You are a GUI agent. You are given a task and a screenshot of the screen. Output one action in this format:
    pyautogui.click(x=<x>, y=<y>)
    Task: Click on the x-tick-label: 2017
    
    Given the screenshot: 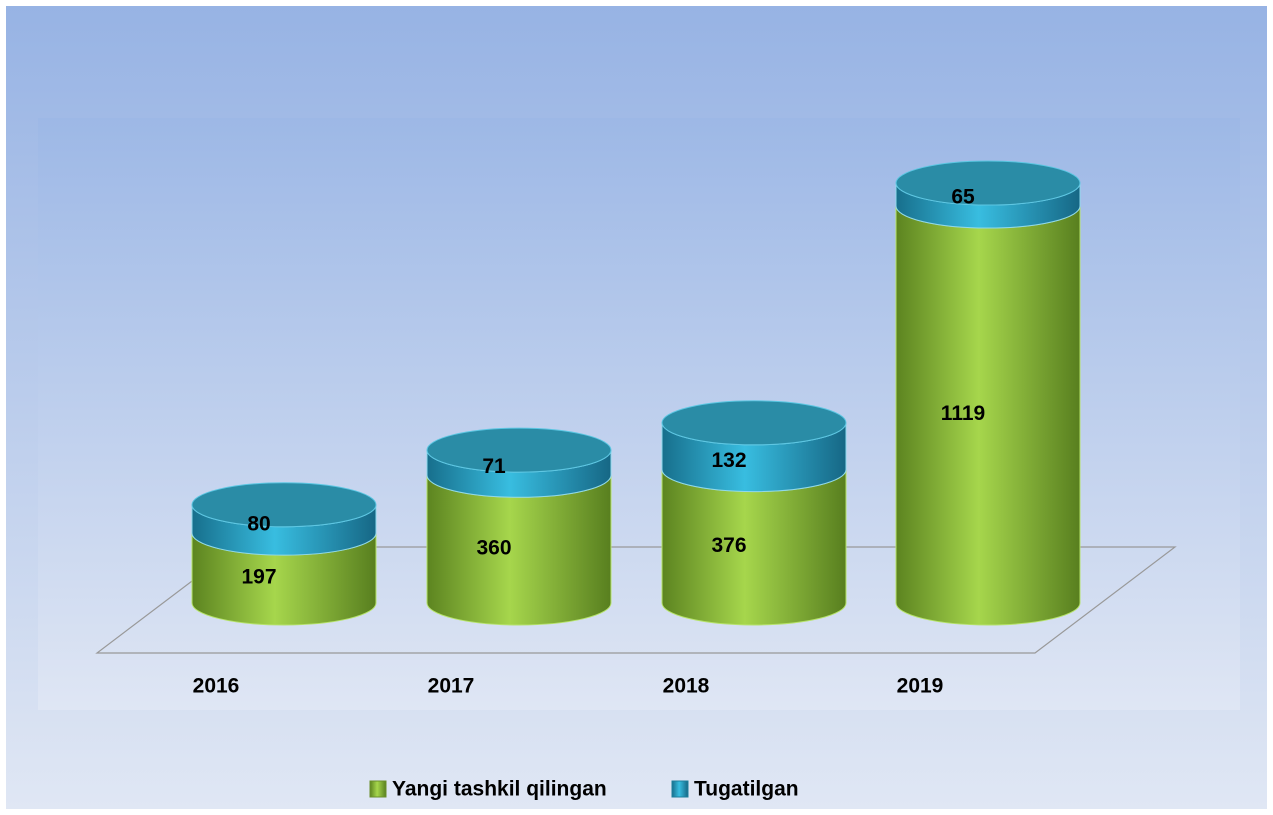 What is the action you would take?
    pyautogui.click(x=451, y=686)
    